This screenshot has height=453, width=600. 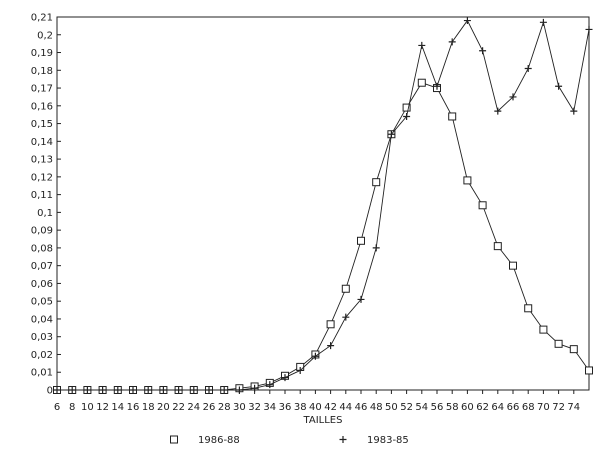 What do you see at coordinates (42, 18) in the screenshot?
I see `y-tick-label: 0,21` at bounding box center [42, 18].